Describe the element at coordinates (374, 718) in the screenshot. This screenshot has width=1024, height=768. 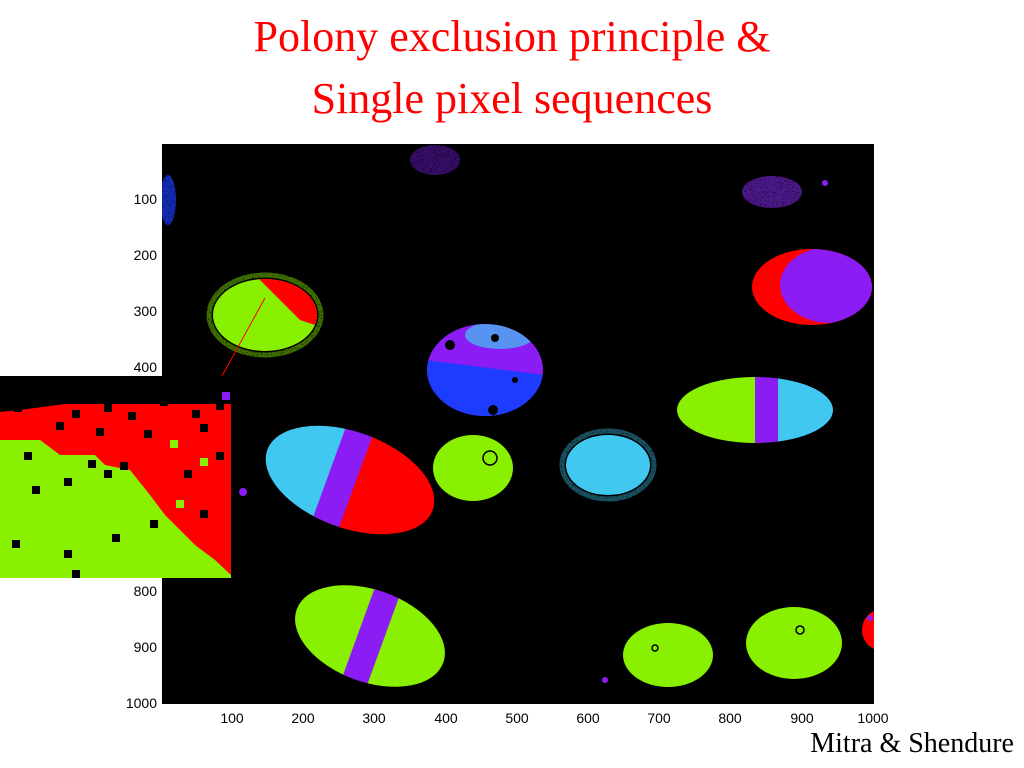
I see `x-tick-label: 300` at that location.